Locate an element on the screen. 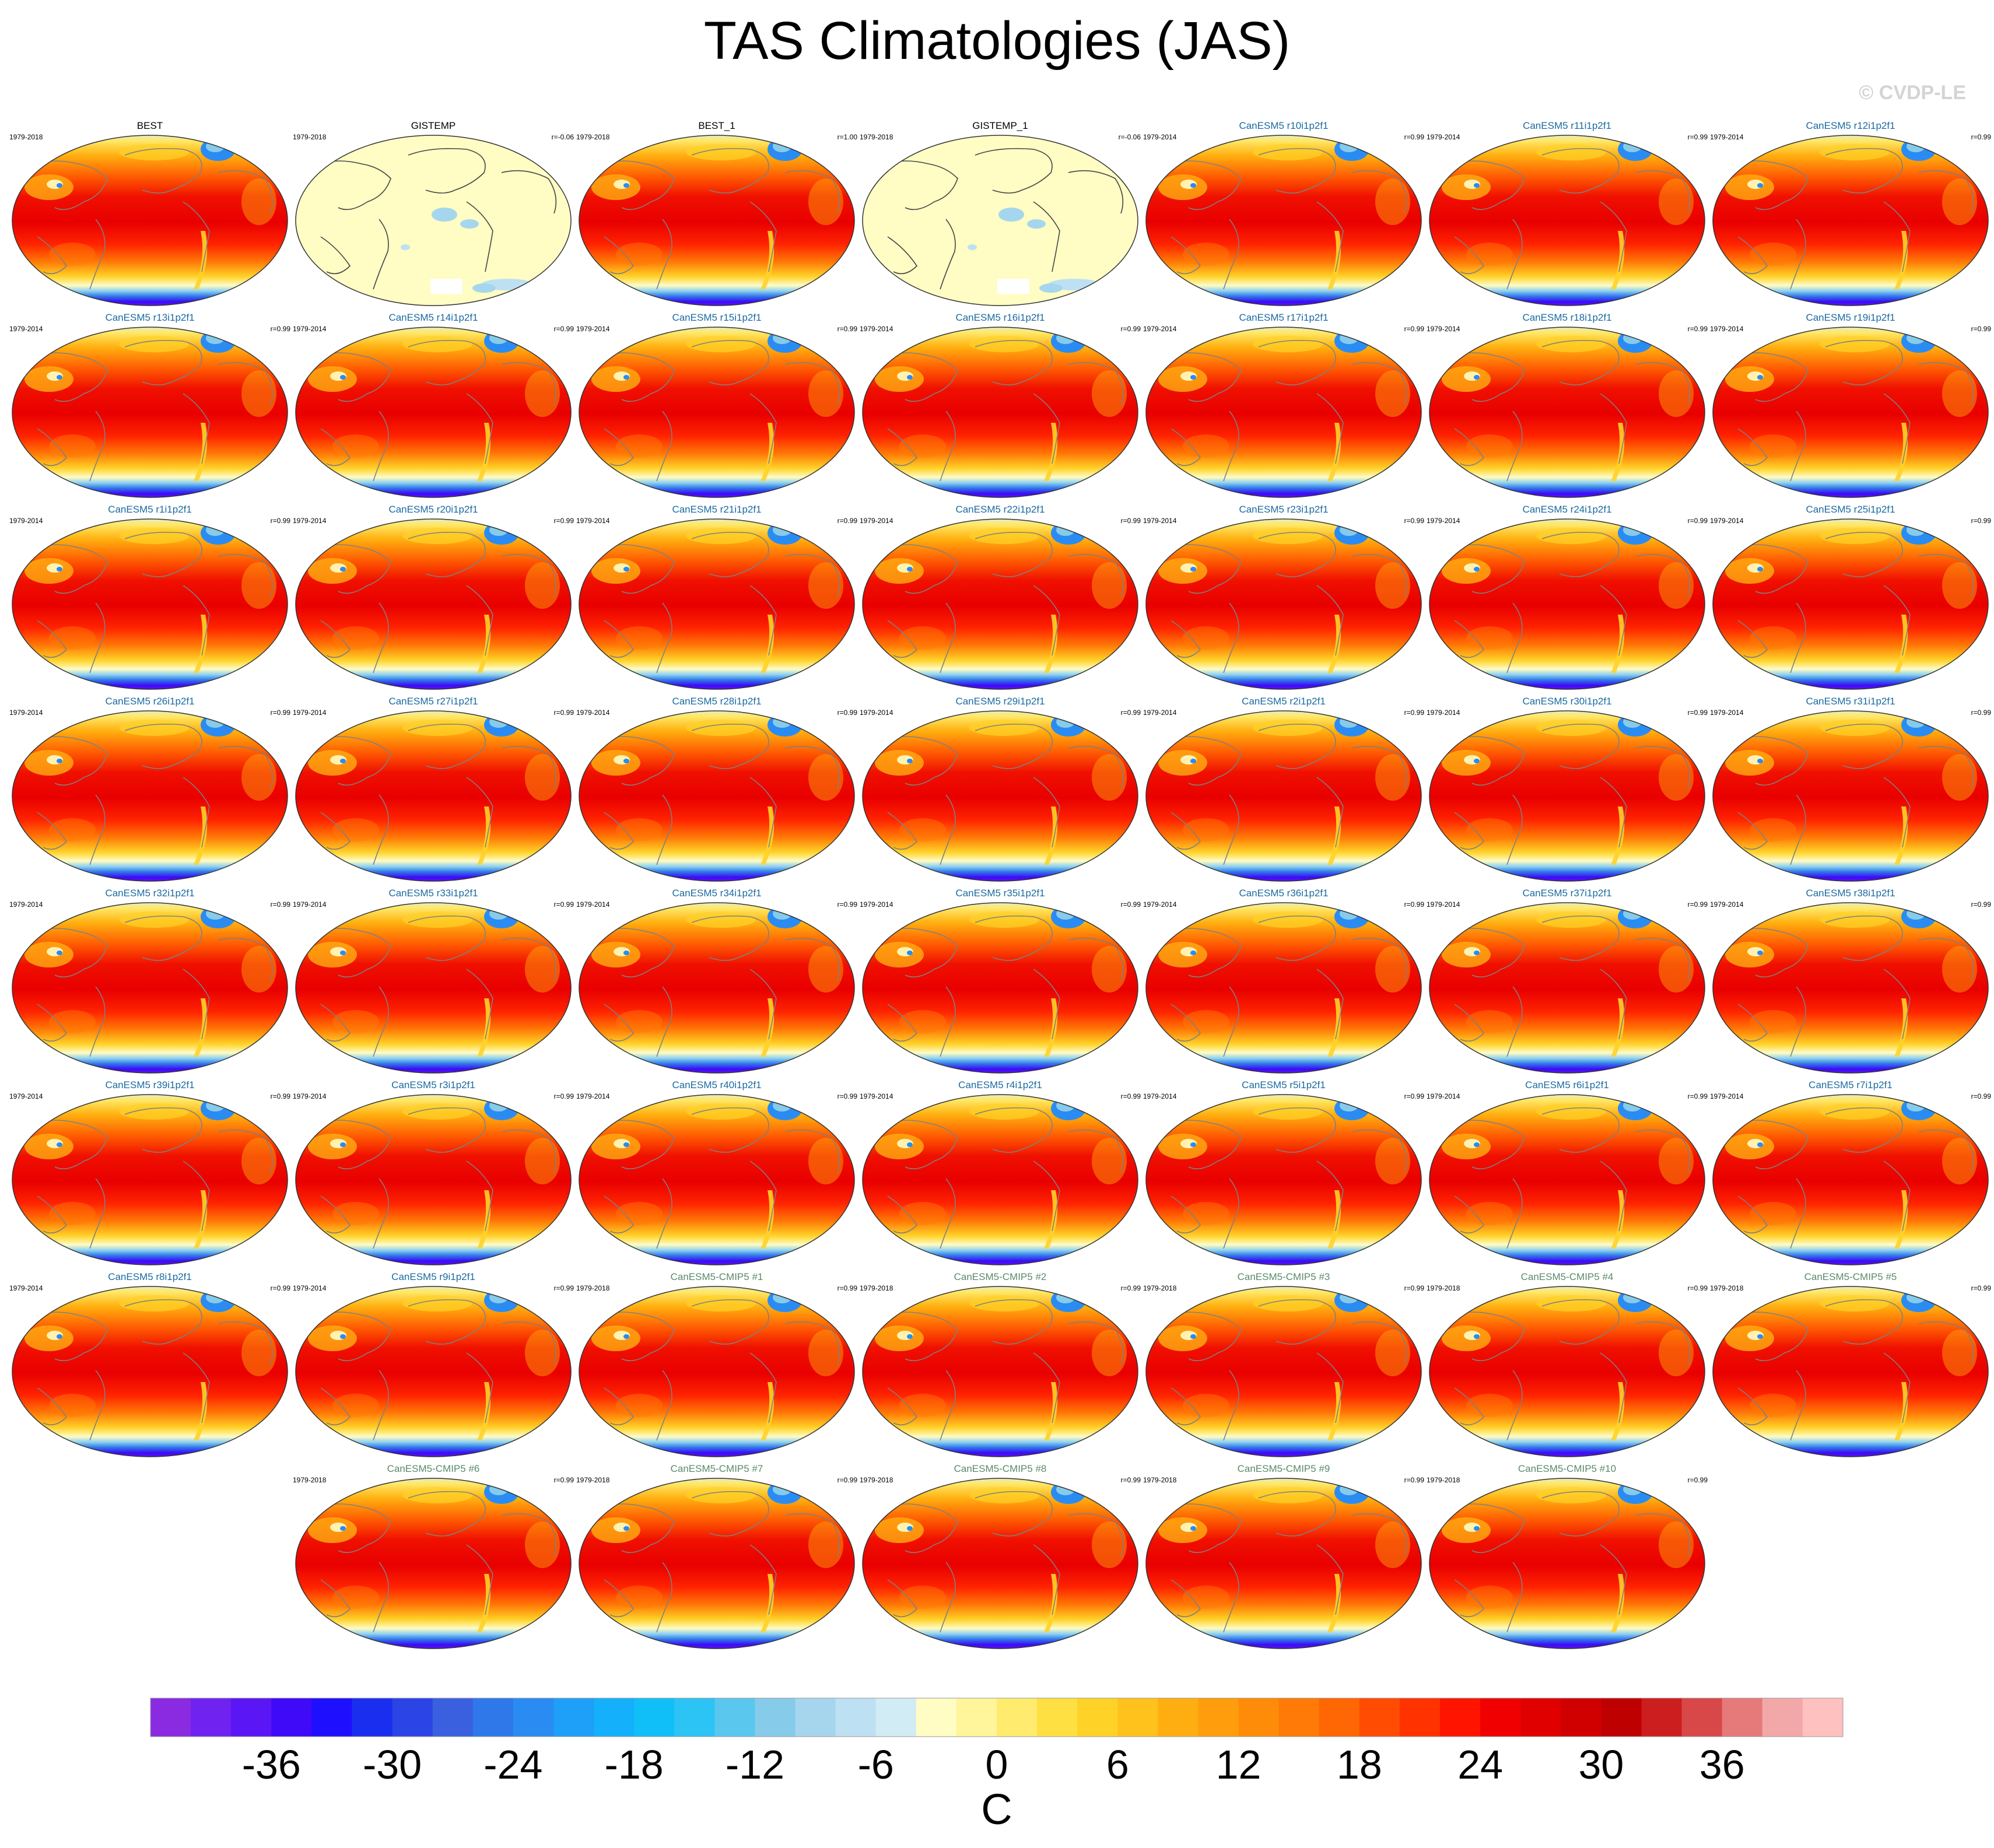  colorbar-tick-label: -6 is located at coordinates (876, 1764).